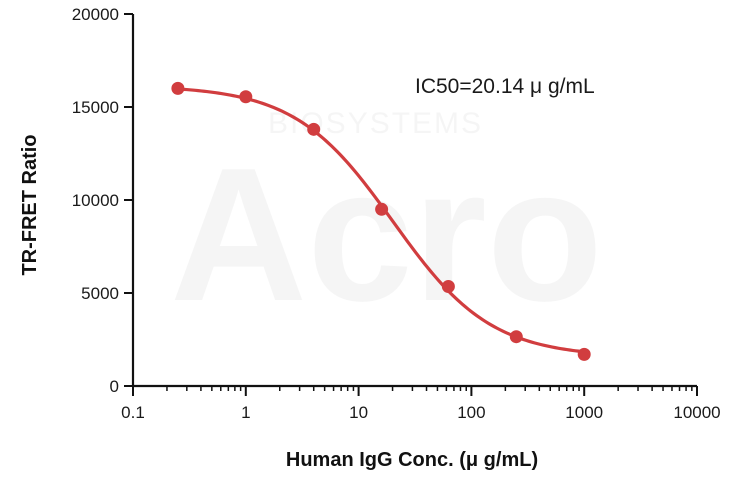 The width and height of the screenshot is (729, 481). I want to click on x-tick-label: 100, so click(471, 412).